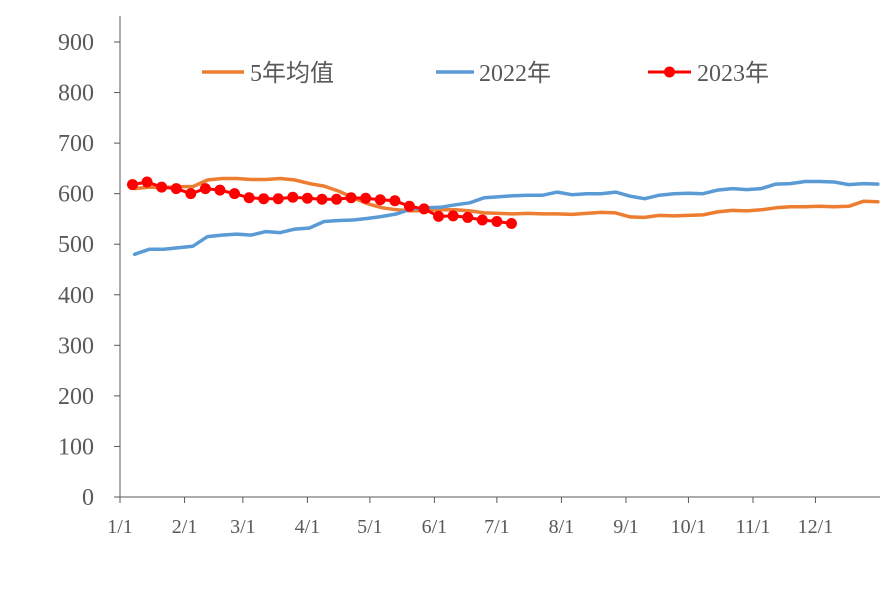 The height and width of the screenshot is (609, 891). Describe the element at coordinates (370, 527) in the screenshot. I see `x-tick-label: 5/1` at that location.